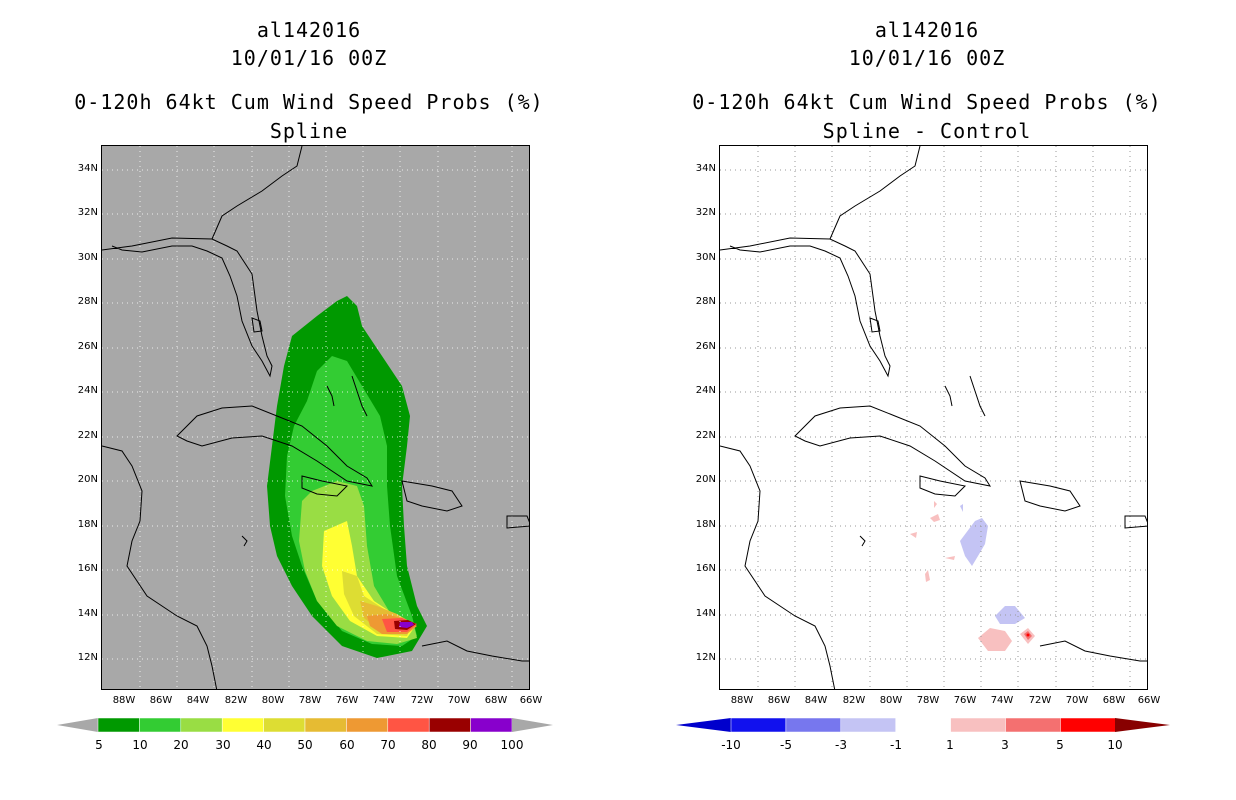 The height and width of the screenshot is (800, 1236). I want to click on prob-contours, so click(347, 477).